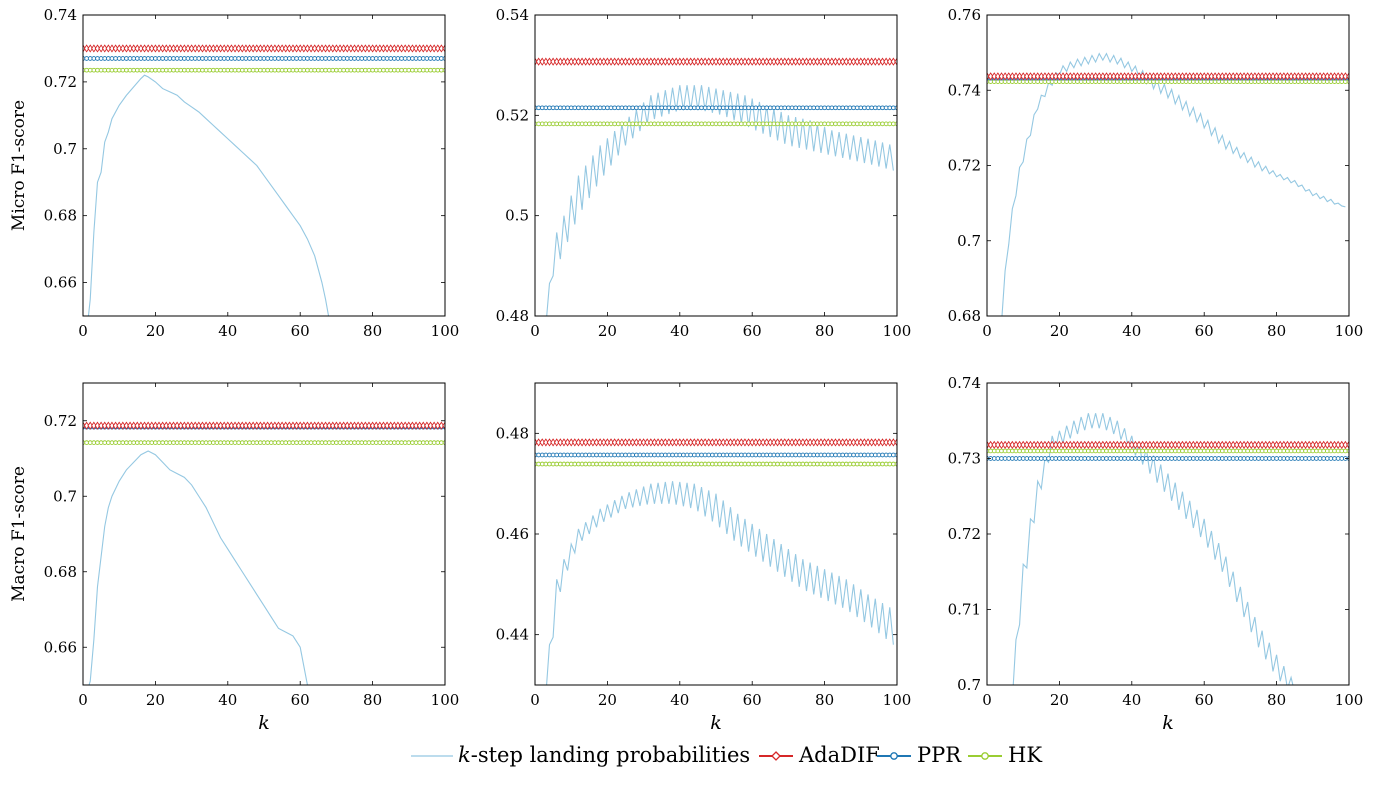 The width and height of the screenshot is (1376, 795). What do you see at coordinates (1276, 700) in the screenshot?
I see `panel-1-2-xtick-label: 80` at bounding box center [1276, 700].